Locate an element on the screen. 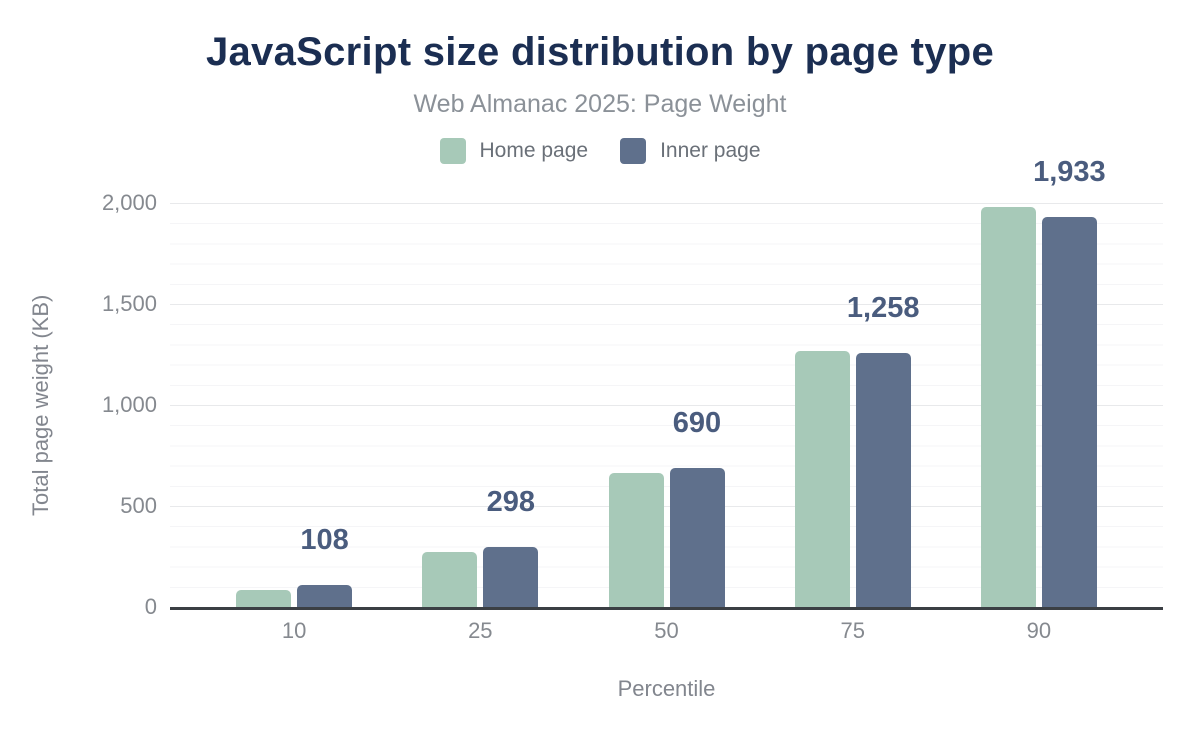 The height and width of the screenshot is (742, 1200). bar-inner-page-p50 is located at coordinates (697, 537).